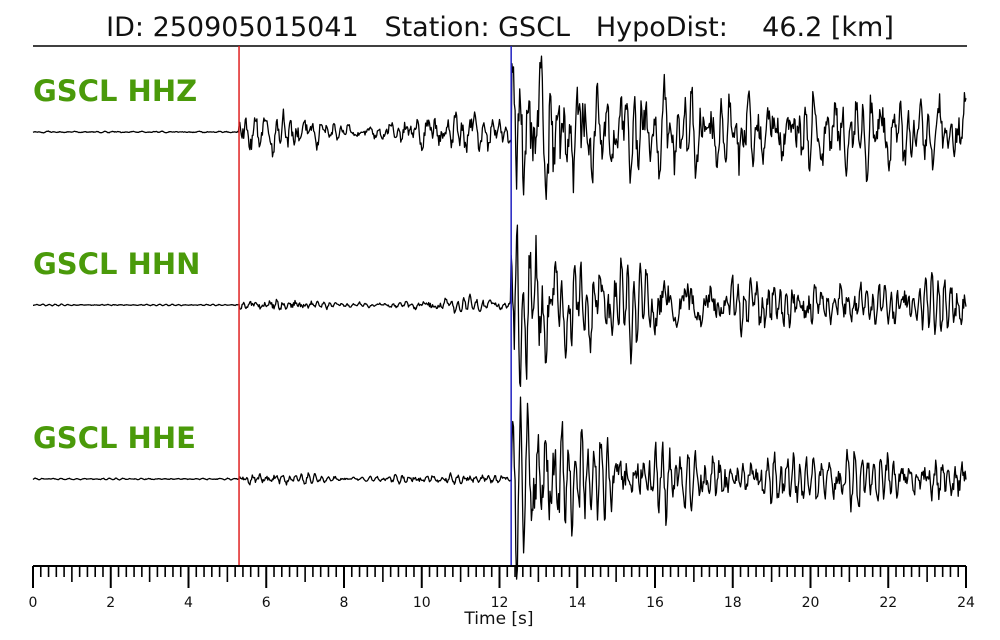 Image resolution: width=1000 pixels, height=640 pixels. Describe the element at coordinates (888, 603) in the screenshot. I see `x-tick-label-22: 22` at that location.